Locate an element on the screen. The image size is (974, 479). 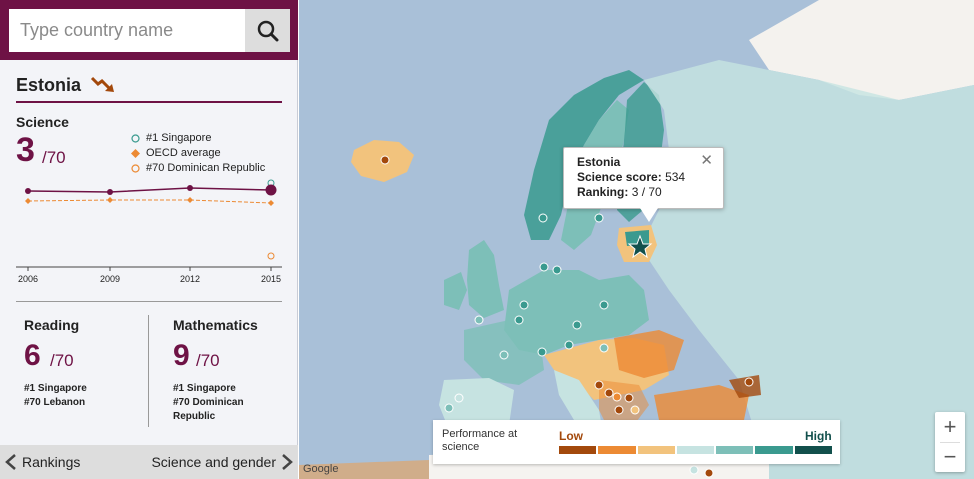
search-input is located at coordinates (127, 30).